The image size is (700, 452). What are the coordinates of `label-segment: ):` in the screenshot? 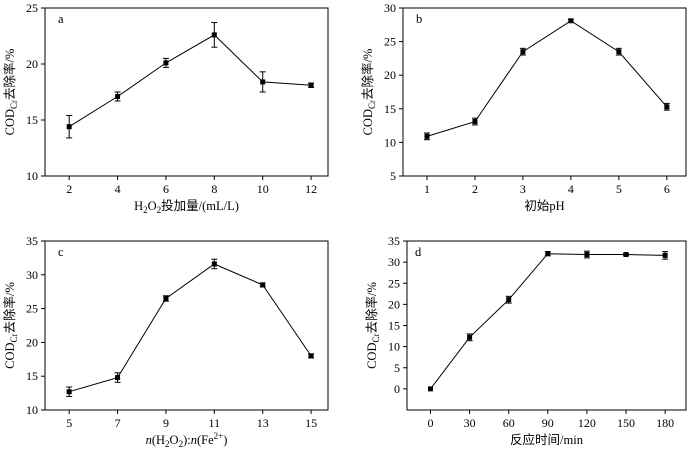 It's located at (187, 440).